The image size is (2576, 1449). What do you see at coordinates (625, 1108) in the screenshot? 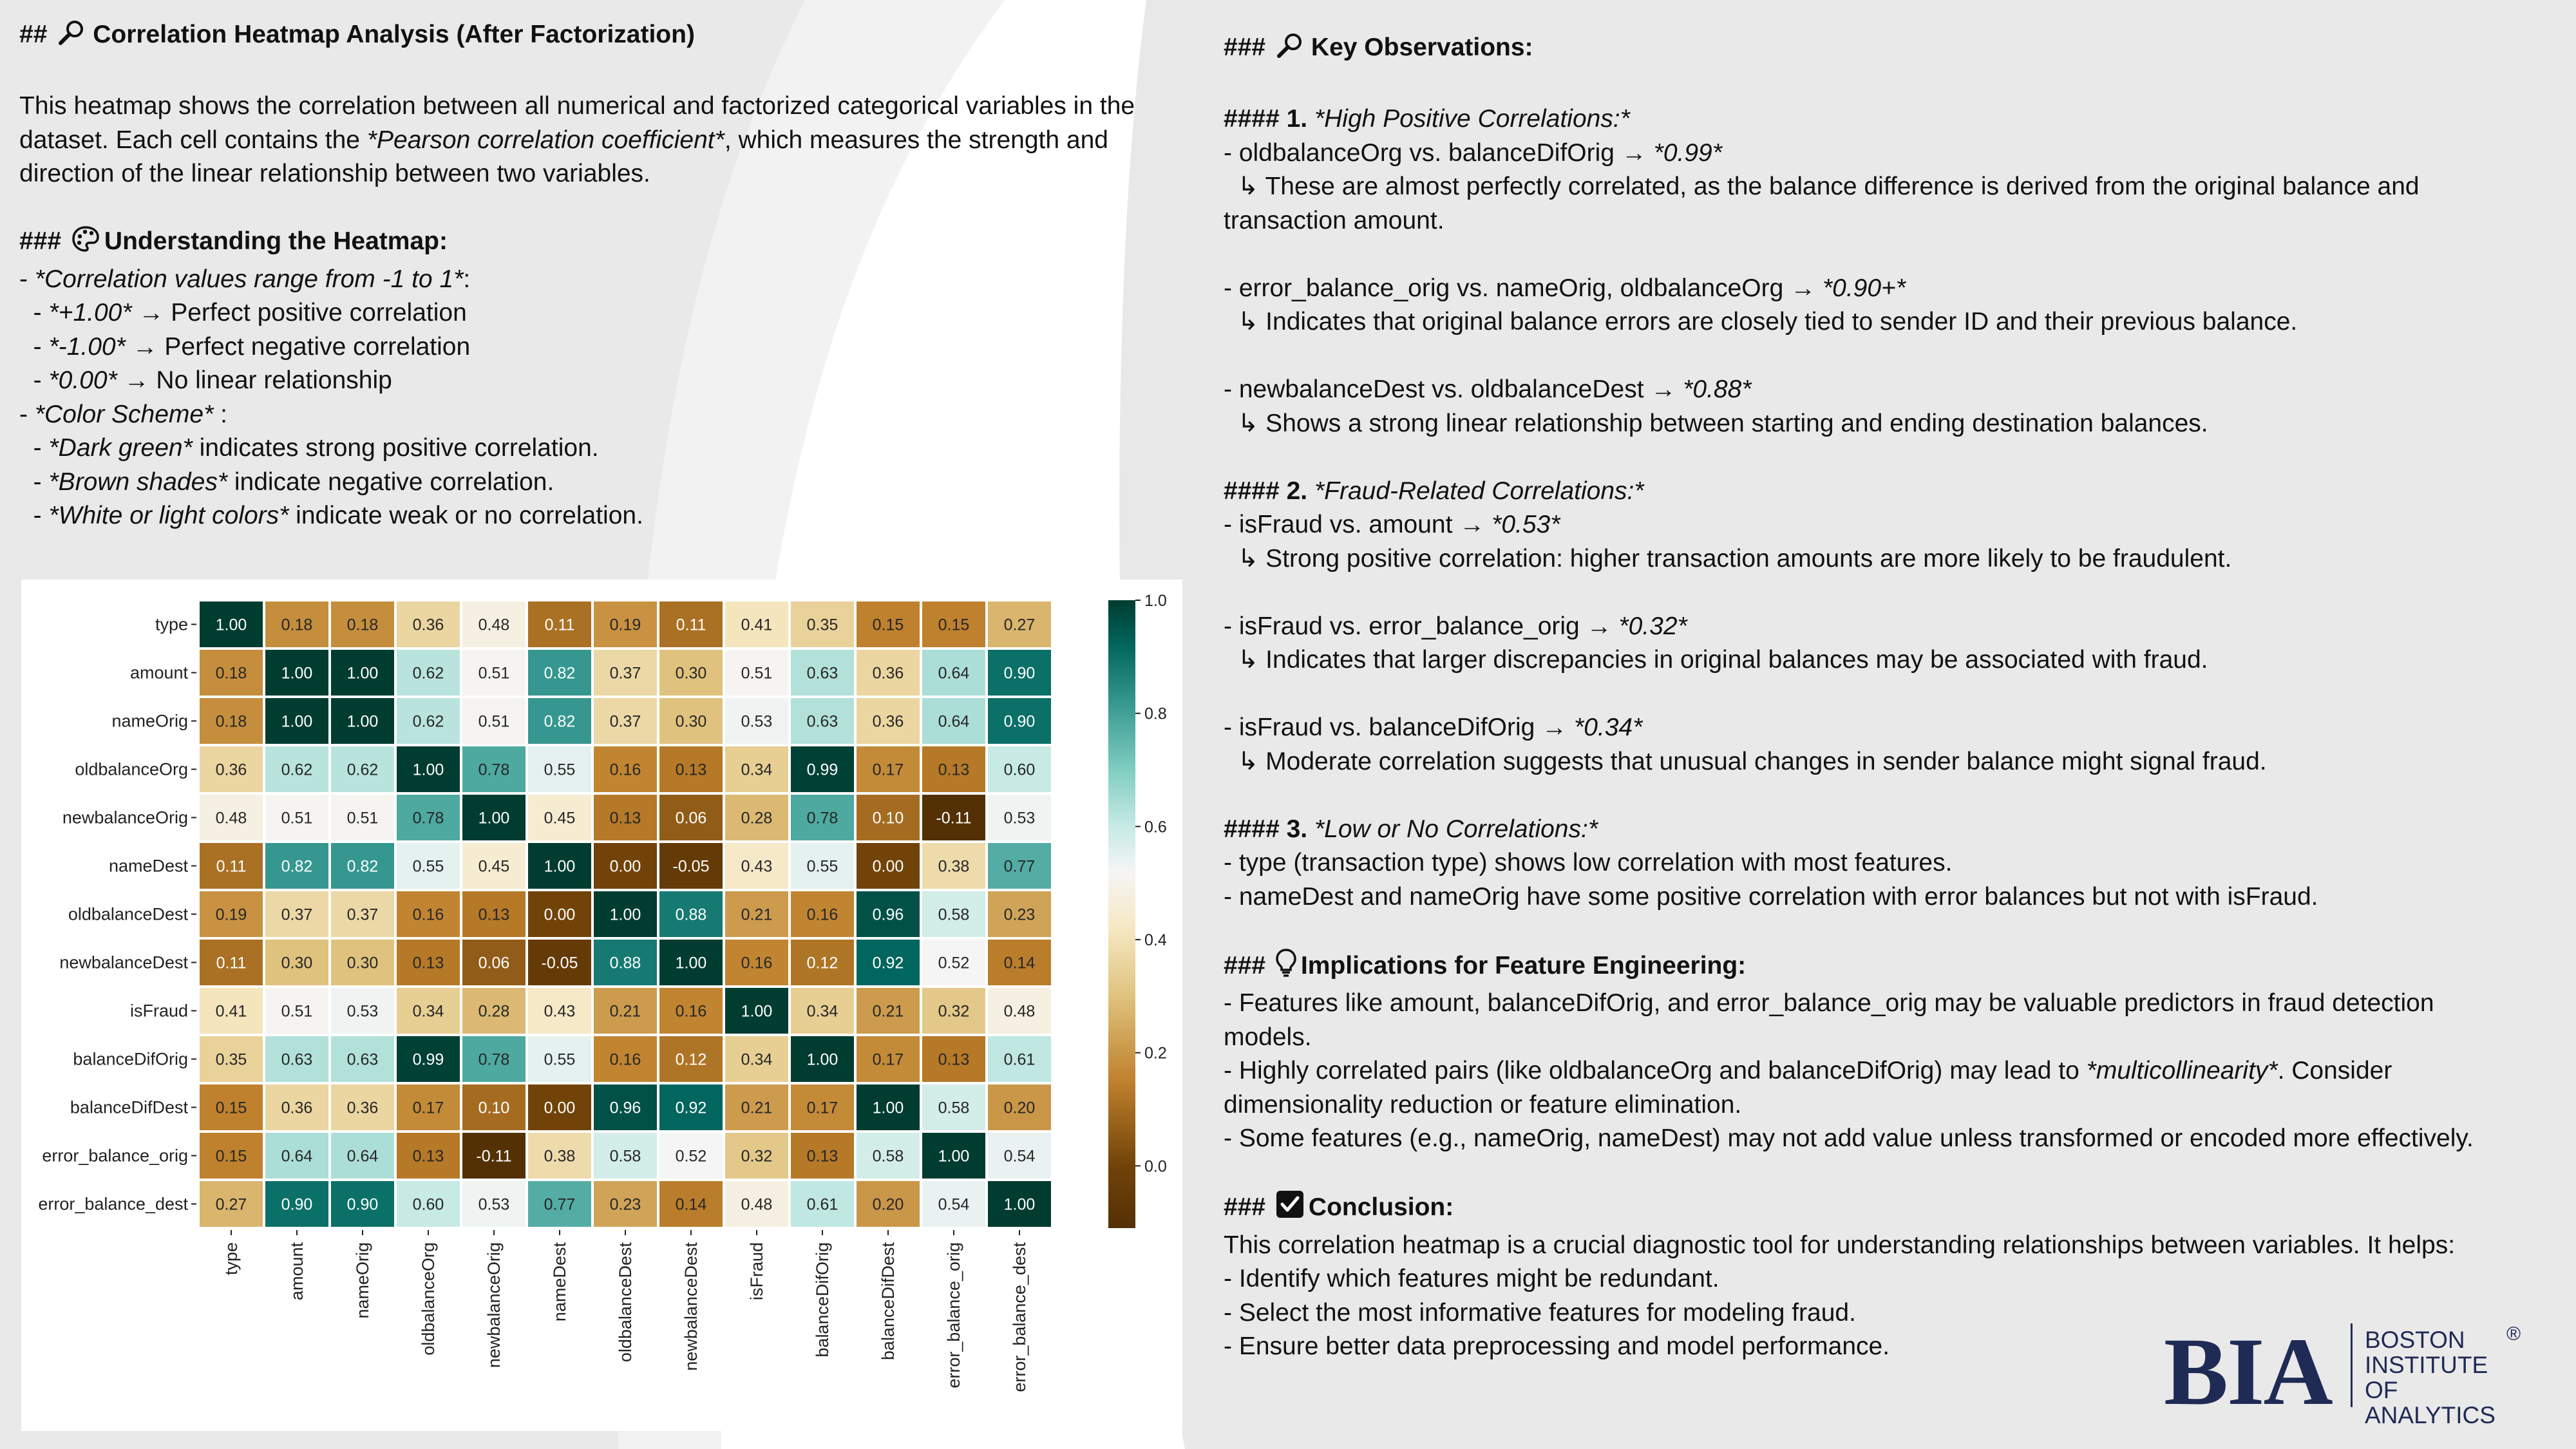
I see `cell-value-label: 0.96` at bounding box center [625, 1108].